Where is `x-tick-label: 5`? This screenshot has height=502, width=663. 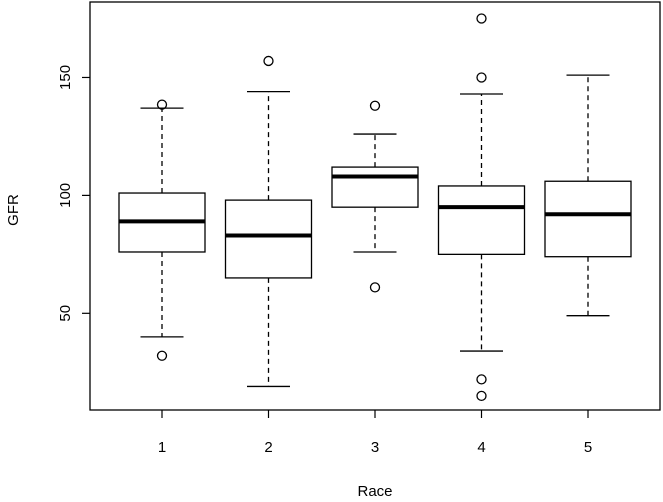 x-tick-label: 5 is located at coordinates (588, 447).